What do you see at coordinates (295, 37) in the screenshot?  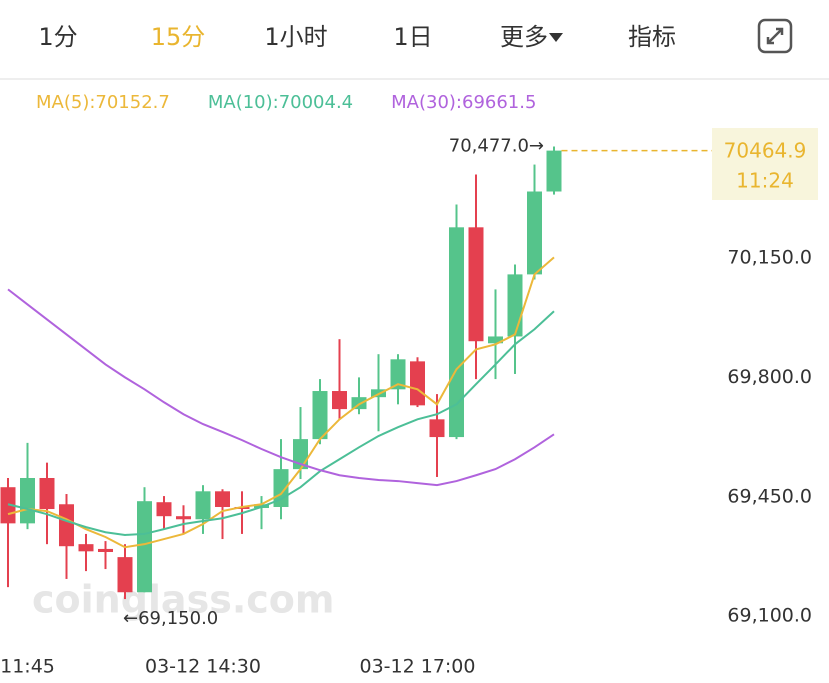 I see `tab: 1小时` at bounding box center [295, 37].